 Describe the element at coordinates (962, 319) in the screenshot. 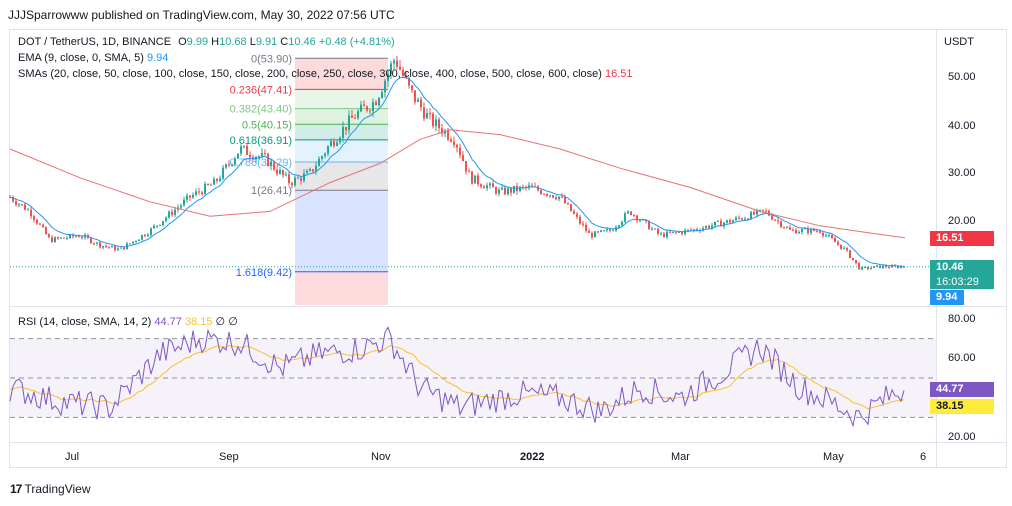

I see `rsi-tick: 80.00` at that location.